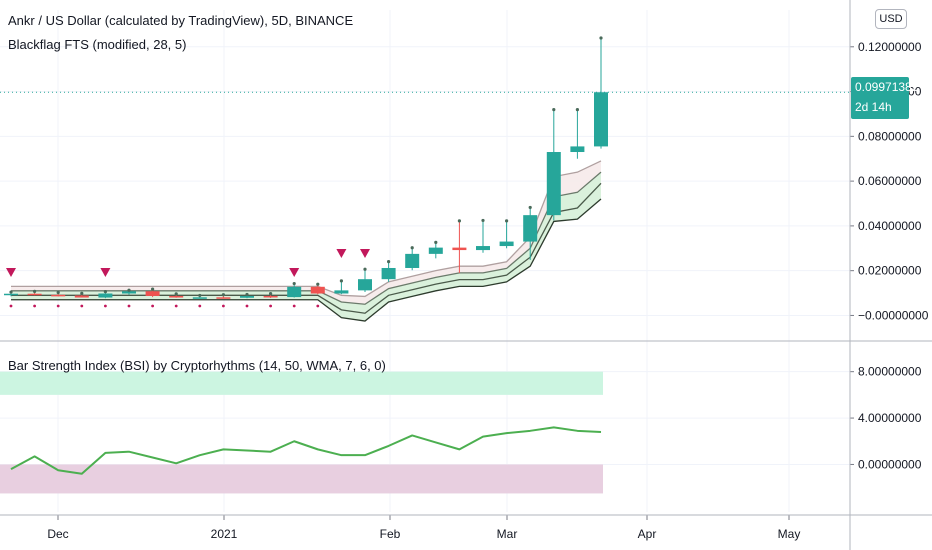 This screenshot has width=932, height=550. Describe the element at coordinates (890, 47) in the screenshot. I see `price-axis-label: 0.12000000` at that location.